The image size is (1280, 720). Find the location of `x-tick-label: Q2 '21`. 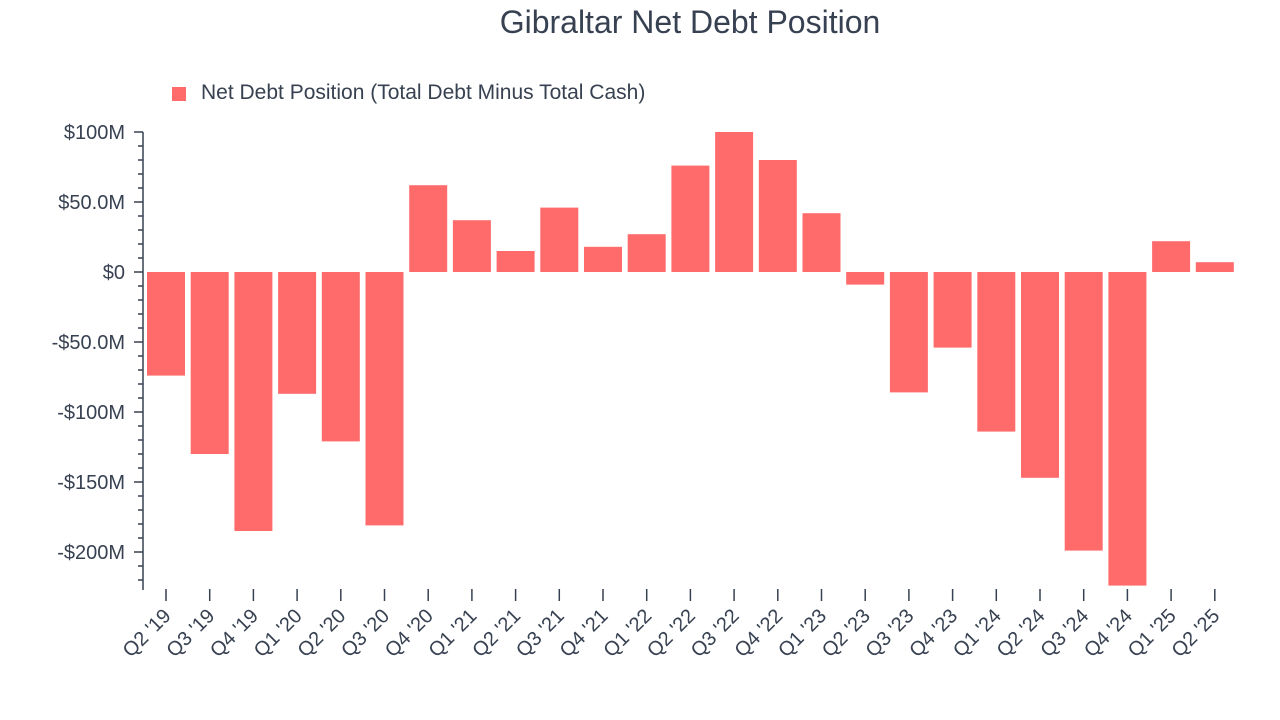

x-tick-label: Q2 '21 is located at coordinates (496, 633).